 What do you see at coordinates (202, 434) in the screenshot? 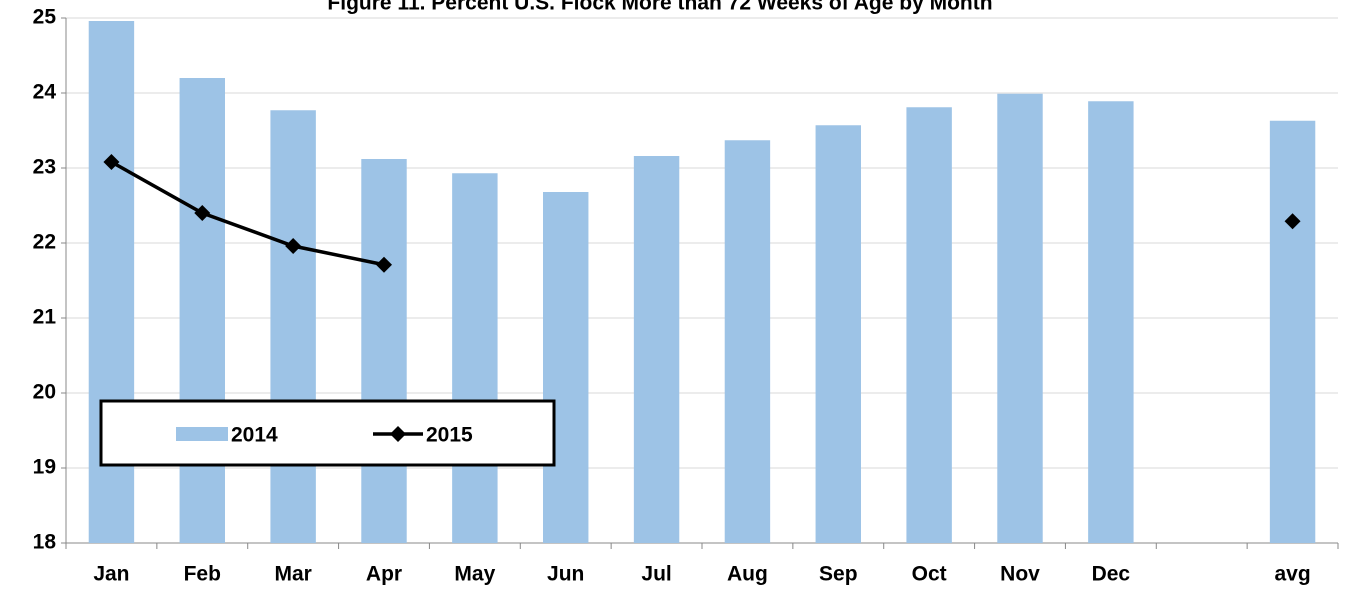
I see `legend-swatch` at bounding box center [202, 434].